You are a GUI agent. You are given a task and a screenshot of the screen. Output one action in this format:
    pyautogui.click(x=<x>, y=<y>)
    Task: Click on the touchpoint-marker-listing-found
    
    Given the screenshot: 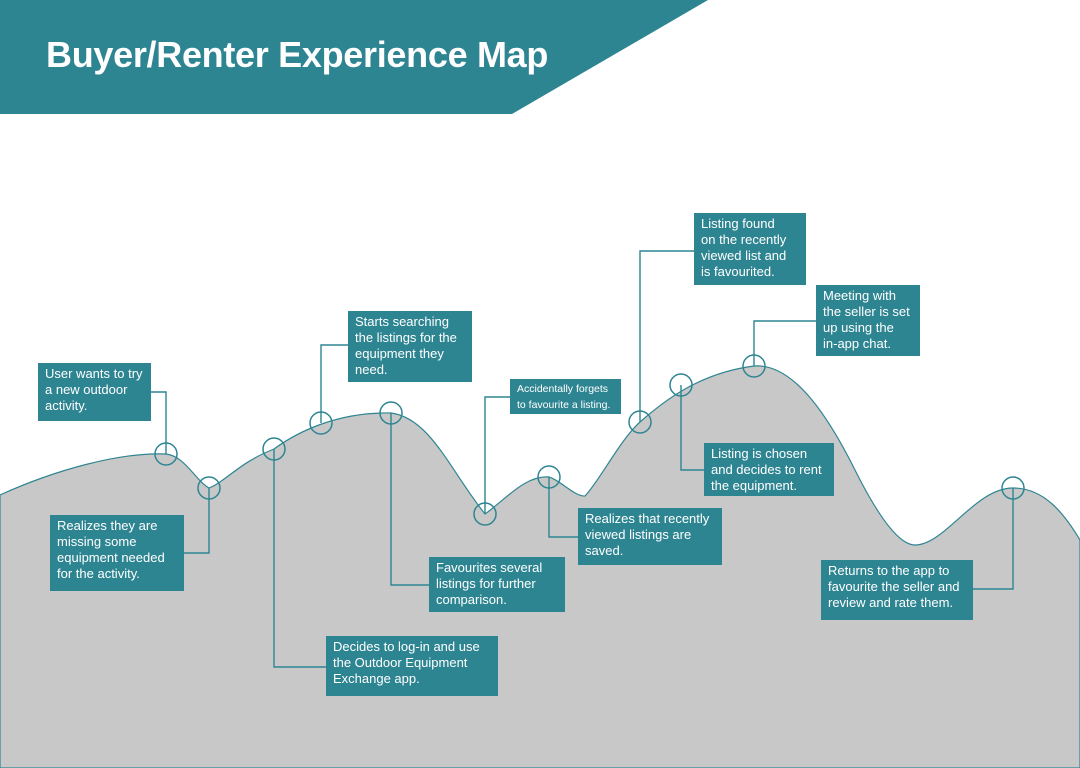 What is the action you would take?
    pyautogui.click(x=640, y=422)
    